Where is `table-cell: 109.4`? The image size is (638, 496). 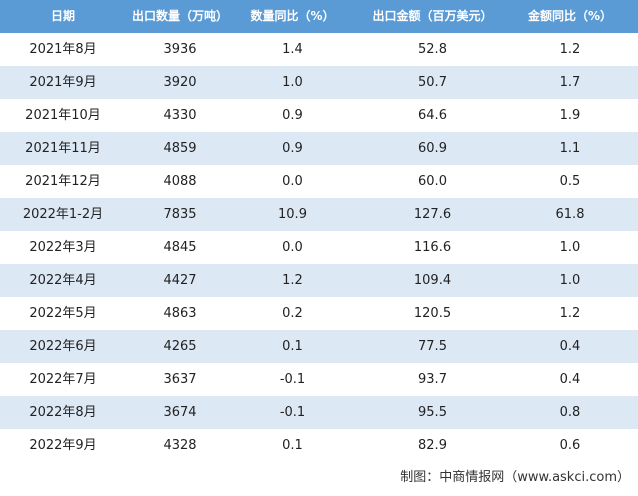
table-cell: 109.4 is located at coordinates (432, 280).